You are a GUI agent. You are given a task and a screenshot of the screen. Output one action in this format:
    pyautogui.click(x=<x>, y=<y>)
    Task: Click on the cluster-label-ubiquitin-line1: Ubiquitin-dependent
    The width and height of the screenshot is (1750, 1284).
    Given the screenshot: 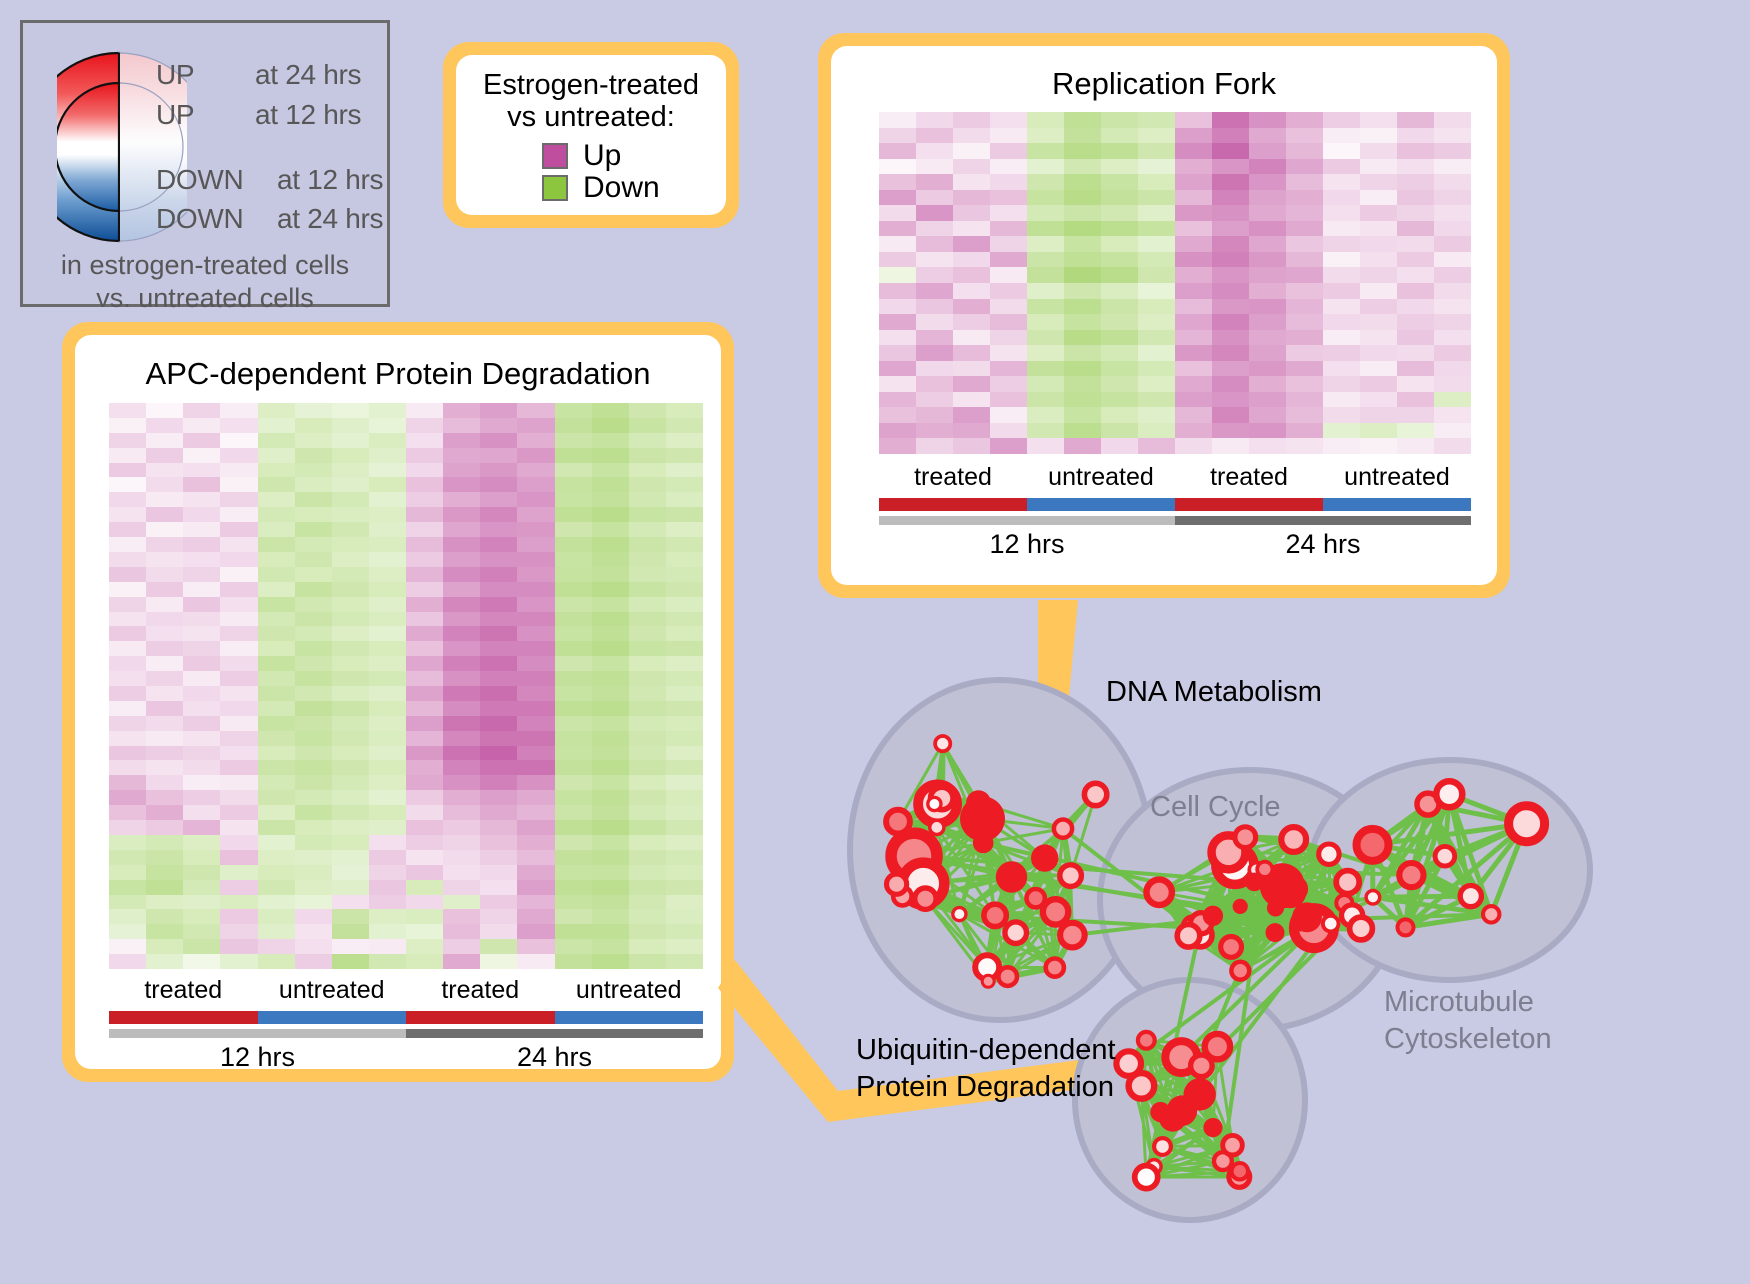 What is the action you would take?
    pyautogui.click(x=986, y=1050)
    